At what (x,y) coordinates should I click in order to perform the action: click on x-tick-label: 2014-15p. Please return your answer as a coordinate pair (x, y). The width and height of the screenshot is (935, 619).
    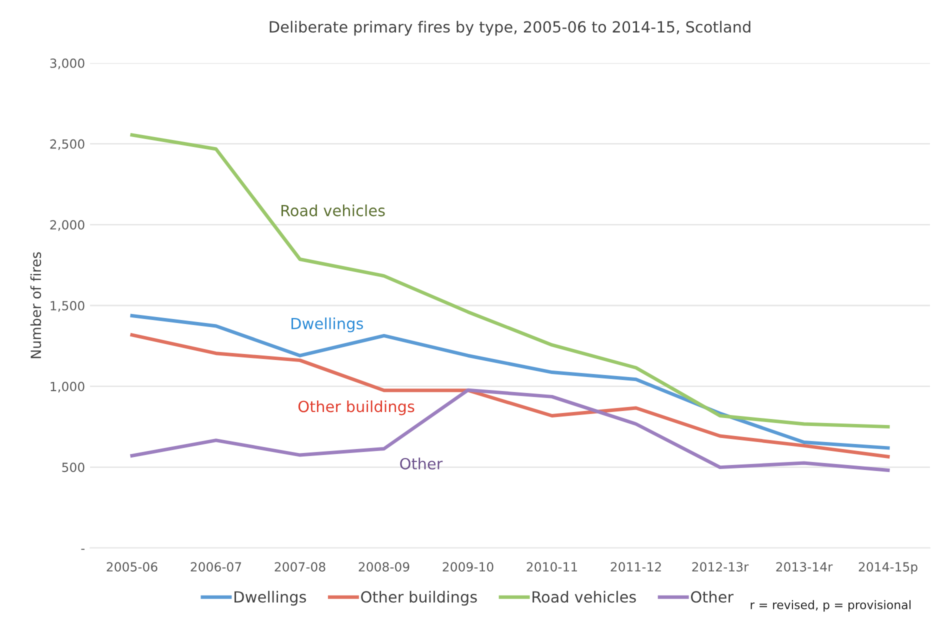
    Looking at the image, I should click on (888, 568).